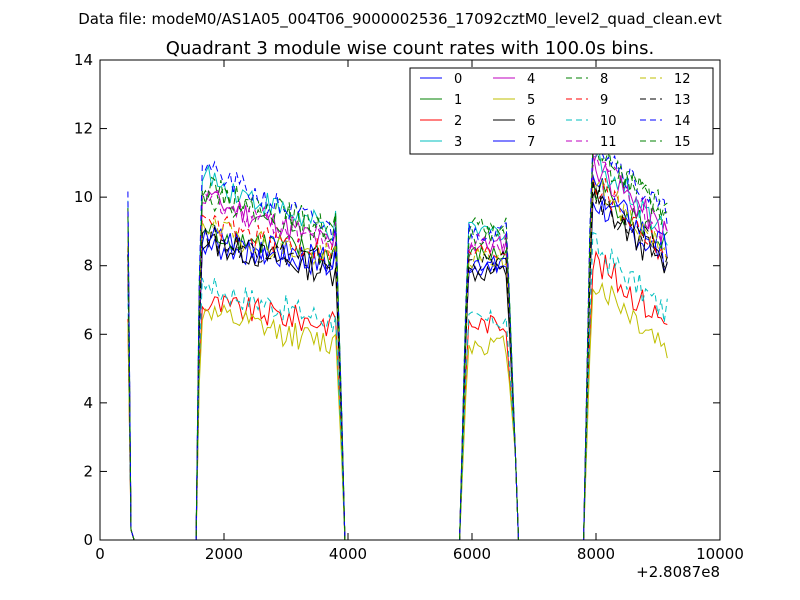 This screenshot has height=600, width=800. What do you see at coordinates (604, 100) in the screenshot?
I see `legend-label-9: 9` at bounding box center [604, 100].